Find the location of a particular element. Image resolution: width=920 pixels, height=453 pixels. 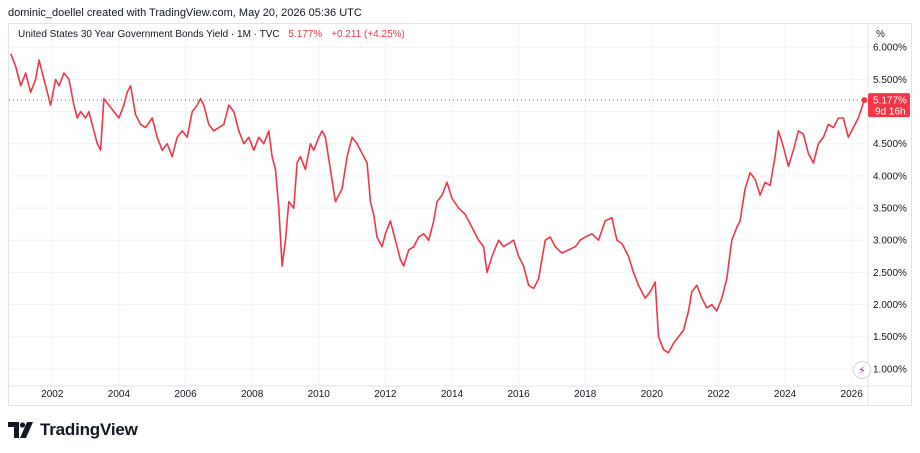

legend-change: +0.211 (+4.25%) is located at coordinates (368, 34).